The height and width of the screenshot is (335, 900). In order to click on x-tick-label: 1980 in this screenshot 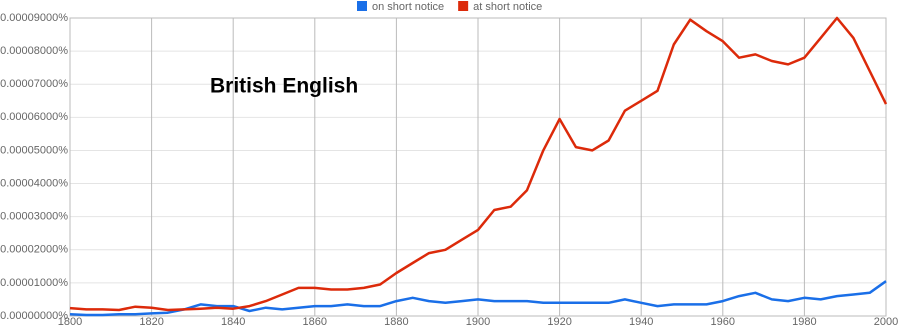, I will do `click(804, 322)`.